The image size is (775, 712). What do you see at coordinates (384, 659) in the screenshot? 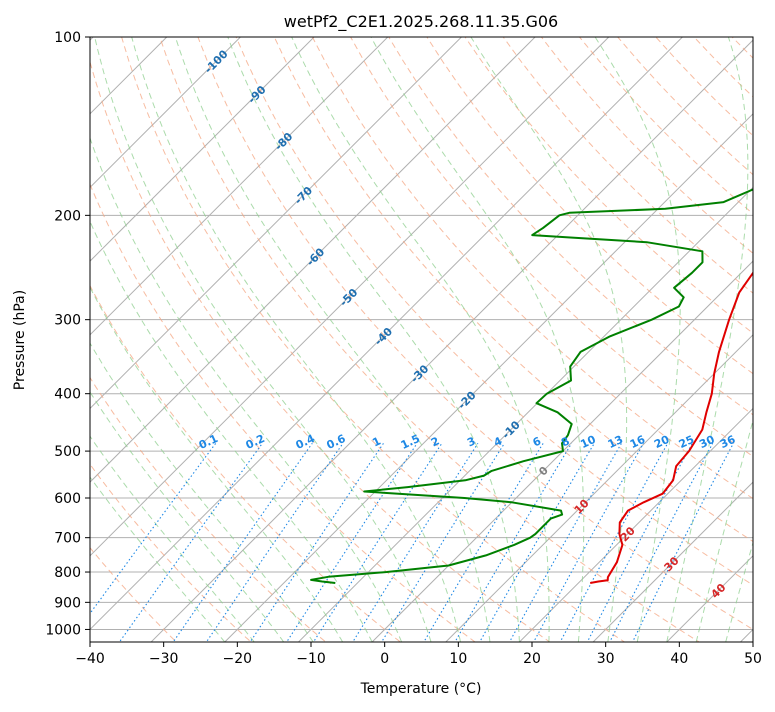
I see `x-tick-label: 0` at bounding box center [384, 659].